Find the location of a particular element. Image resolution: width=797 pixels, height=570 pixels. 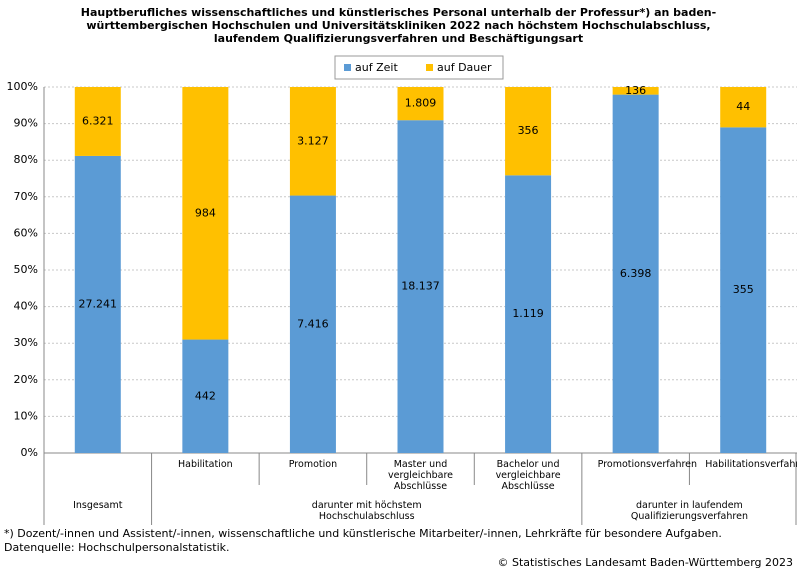

x-tick-label: Bachelor und vergleichbare Abschlüsse is located at coordinates (528, 475).